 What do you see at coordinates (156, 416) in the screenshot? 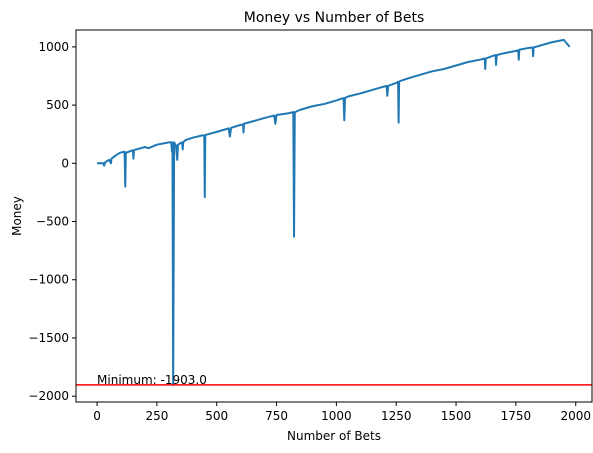
I see `x-tick-label: 250` at bounding box center [156, 416].